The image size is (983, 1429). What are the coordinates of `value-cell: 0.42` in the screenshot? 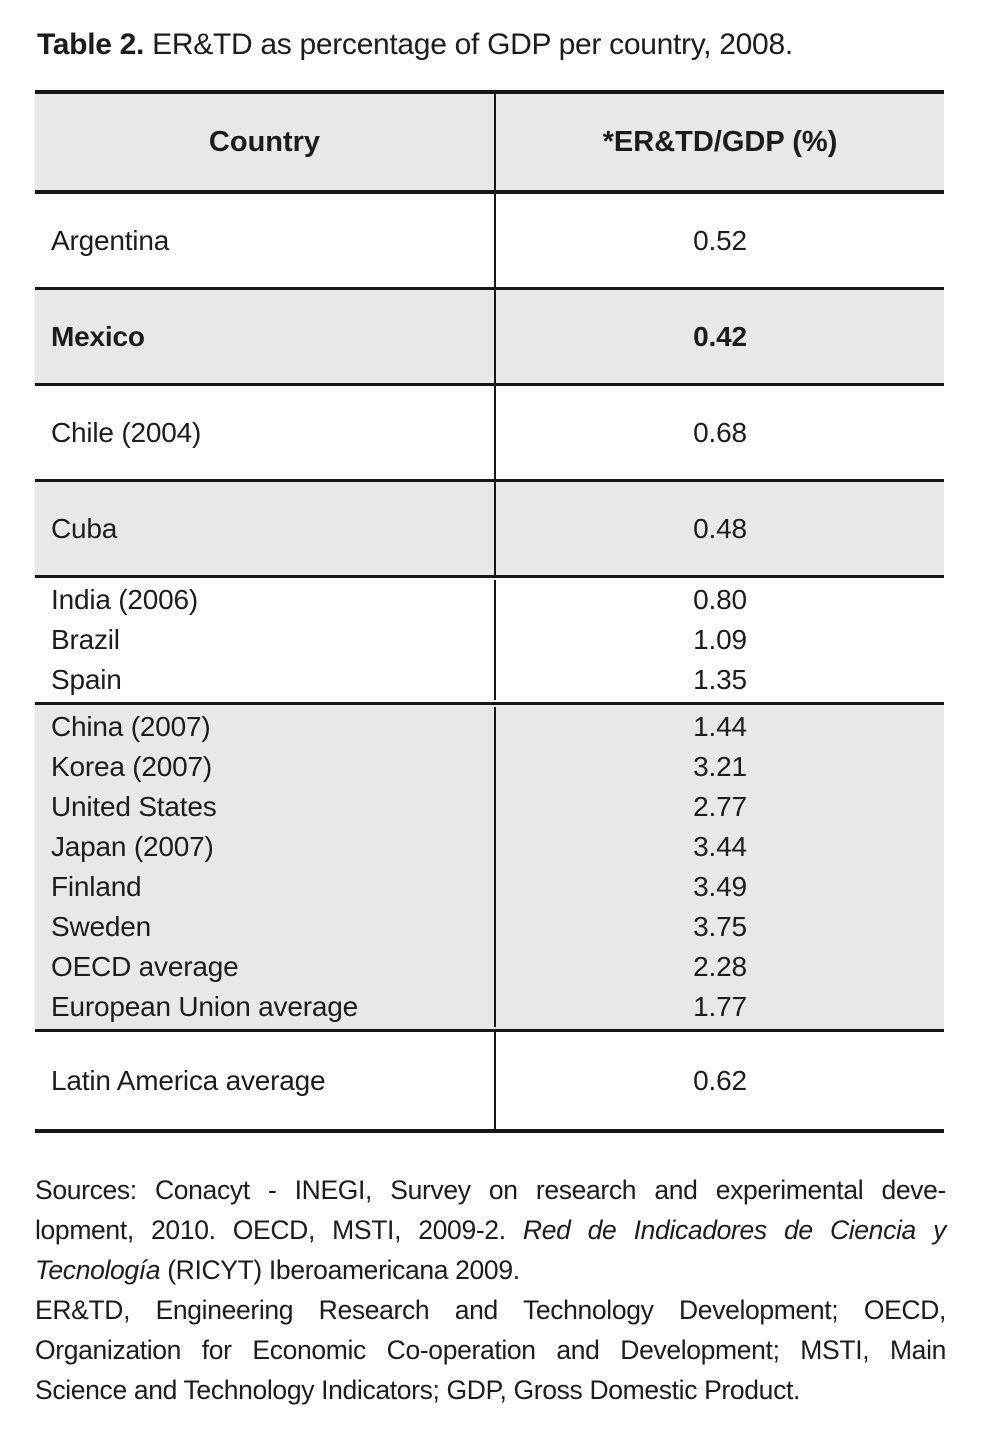 It's located at (720, 336).